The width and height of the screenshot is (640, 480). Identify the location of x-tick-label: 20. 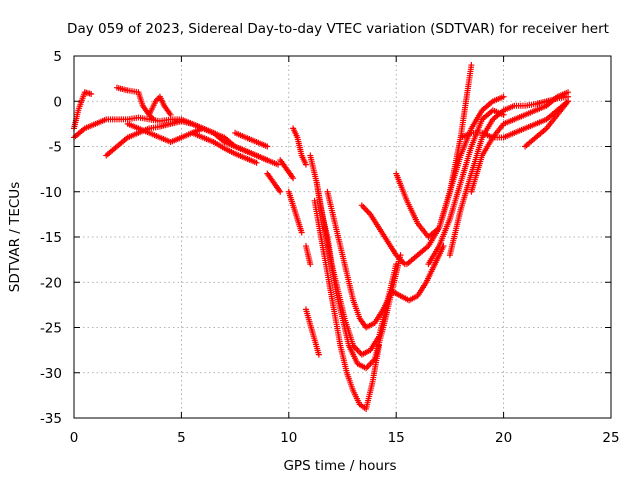
(503, 438).